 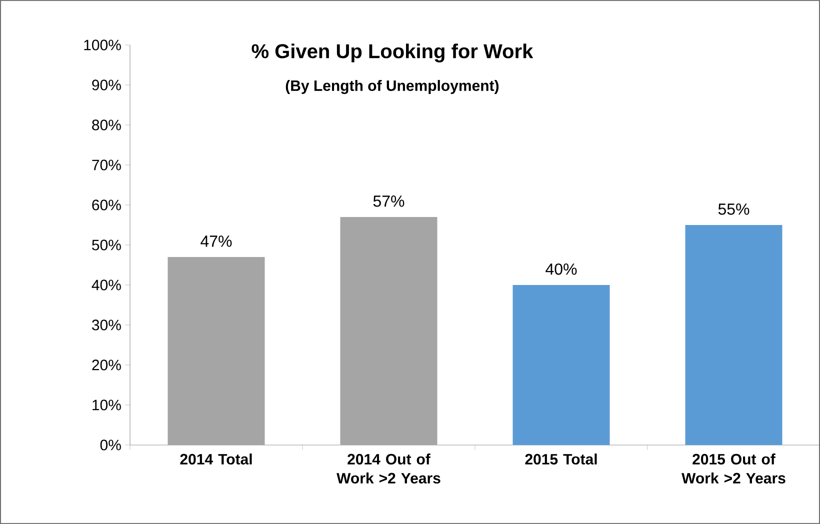 I want to click on y-tick-label: 80%, so click(x=106, y=125).